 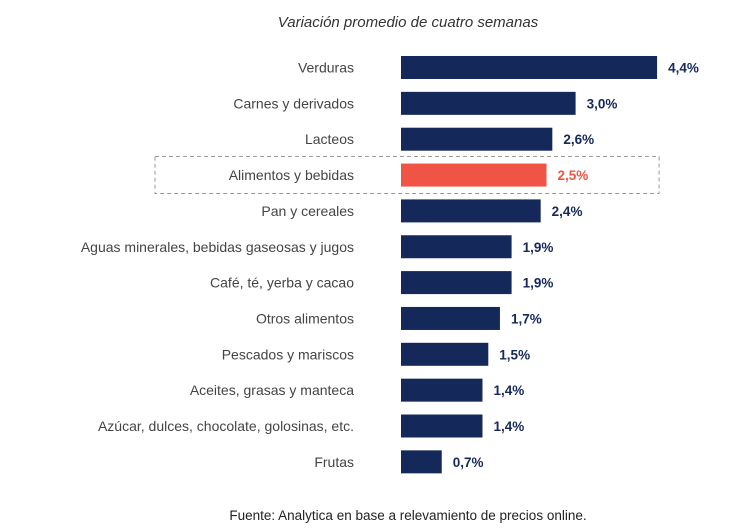 I want to click on value-label: 1,7%, so click(x=526, y=318).